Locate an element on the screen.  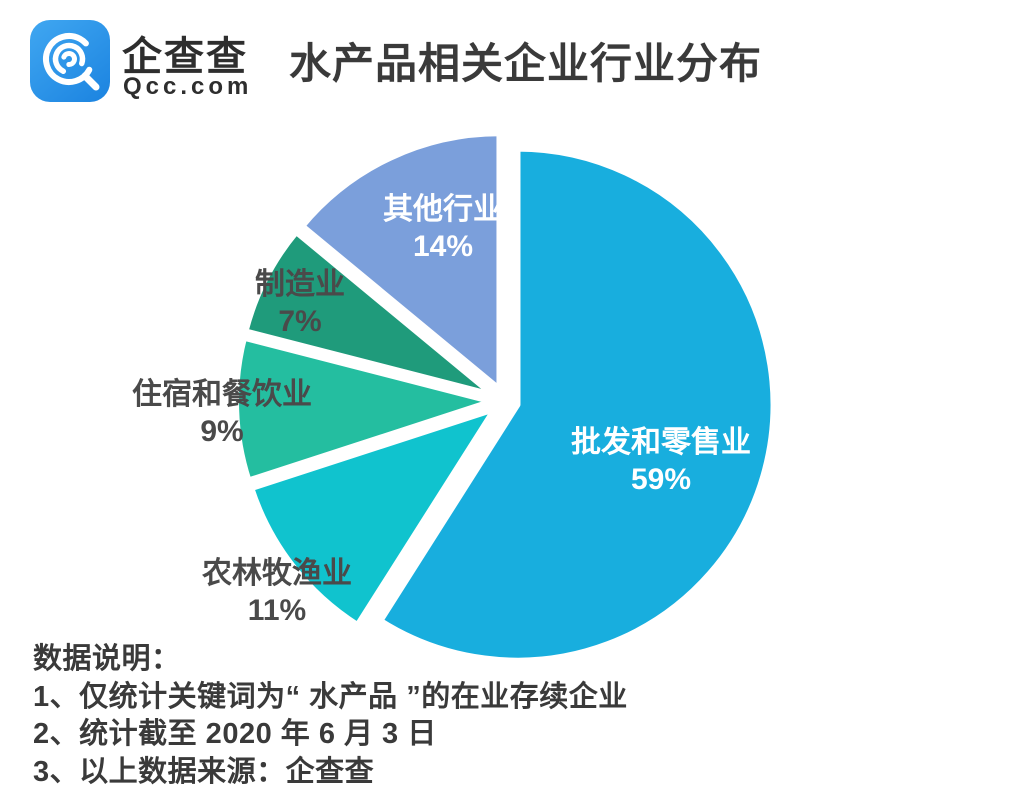
slice-name: 批发和零售业 is located at coordinates (661, 442).